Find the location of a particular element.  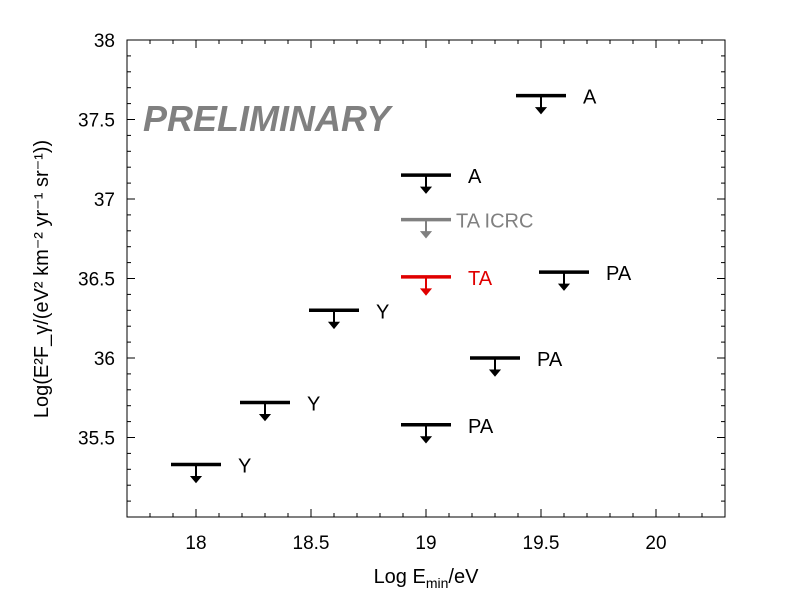

upper-limit-marker: TA ICRC is located at coordinates (467, 225).